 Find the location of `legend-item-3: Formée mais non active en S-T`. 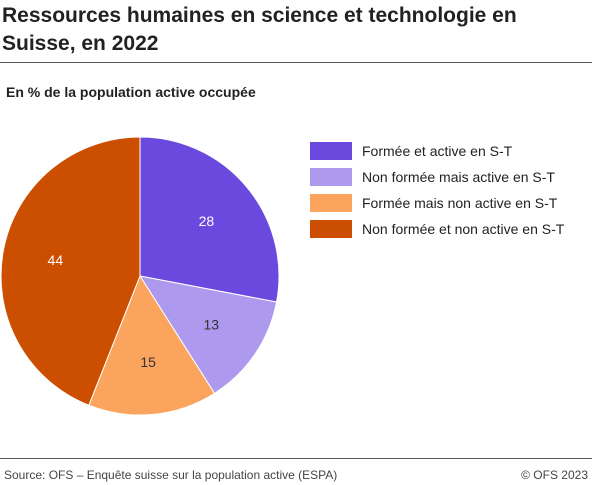

legend-item-3: Formée mais non active en S-T is located at coordinates (437, 203).